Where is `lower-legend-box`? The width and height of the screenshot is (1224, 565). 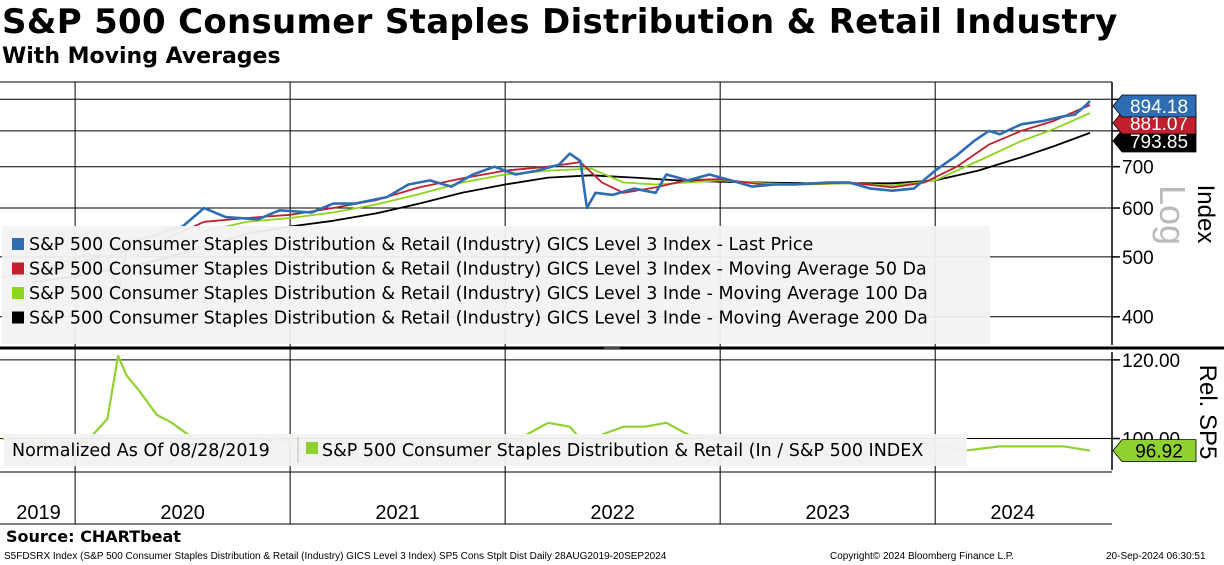
lower-legend-box is located at coordinates (485, 450).